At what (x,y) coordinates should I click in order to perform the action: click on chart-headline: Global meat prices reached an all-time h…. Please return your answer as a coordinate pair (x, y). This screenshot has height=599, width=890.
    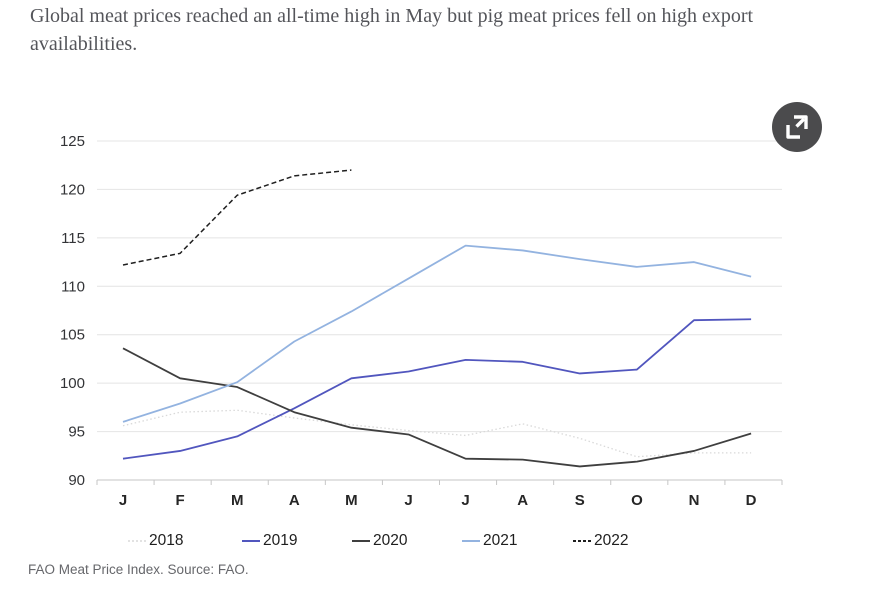
    Looking at the image, I should click on (392, 30).